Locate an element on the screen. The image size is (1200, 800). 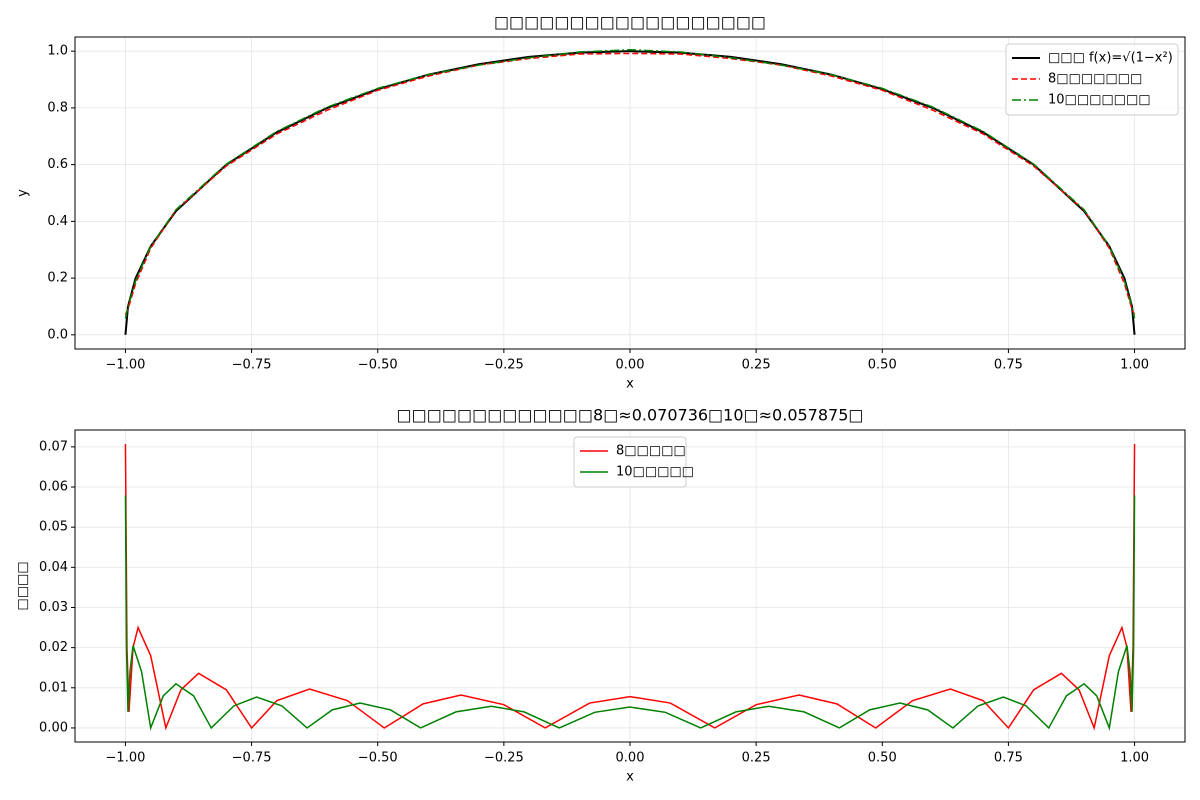
chart-title: □□□□□□□□□□□□□□□□□□ is located at coordinates (630, 22).